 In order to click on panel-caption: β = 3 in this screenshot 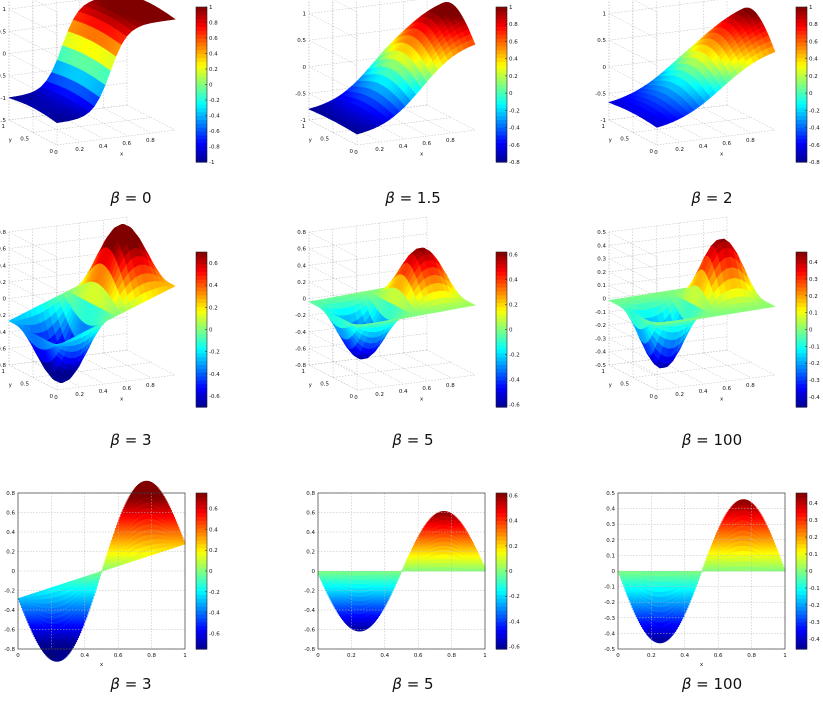, I will do `click(130, 440)`.